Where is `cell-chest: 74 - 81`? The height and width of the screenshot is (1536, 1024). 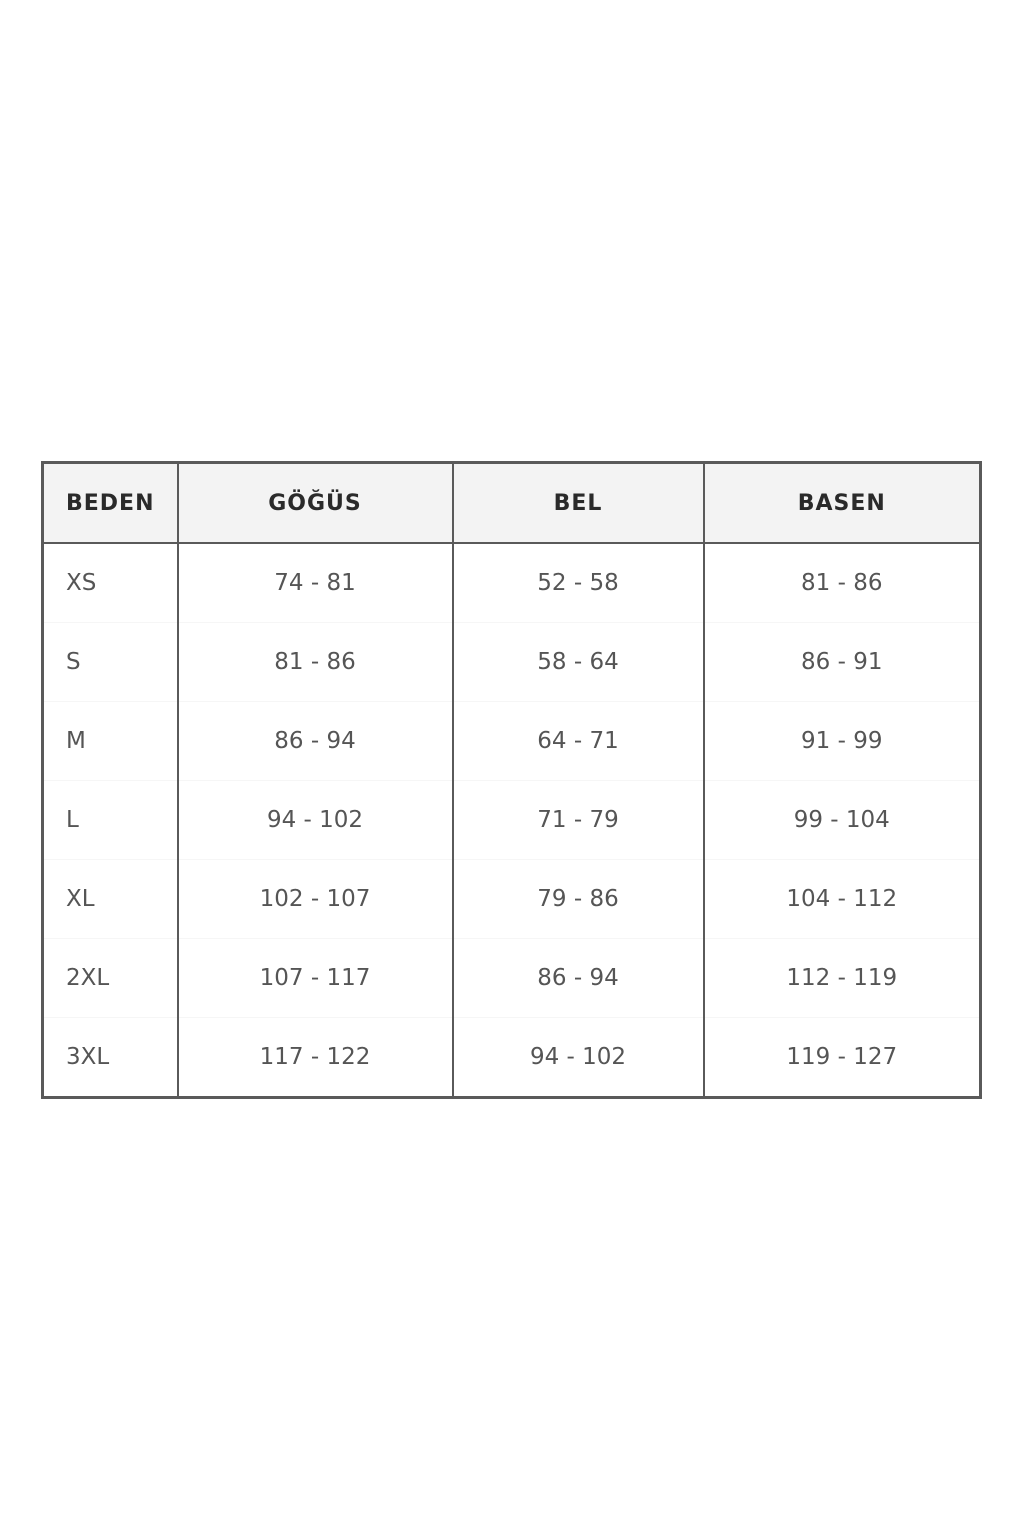 cell-chest: 74 - 81 is located at coordinates (315, 583).